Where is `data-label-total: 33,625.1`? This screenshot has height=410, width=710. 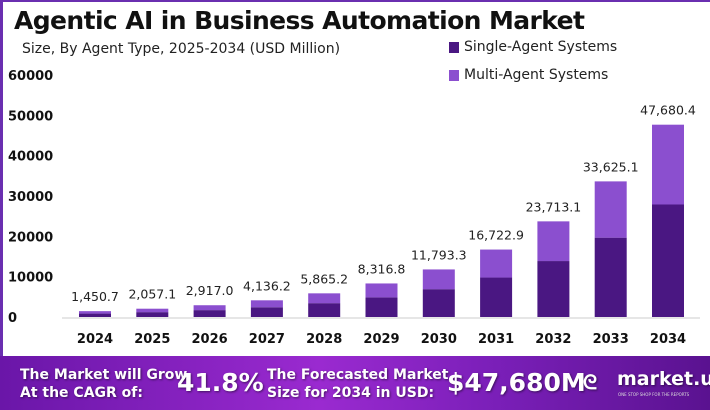 data-label-total: 33,625.1 is located at coordinates (611, 166).